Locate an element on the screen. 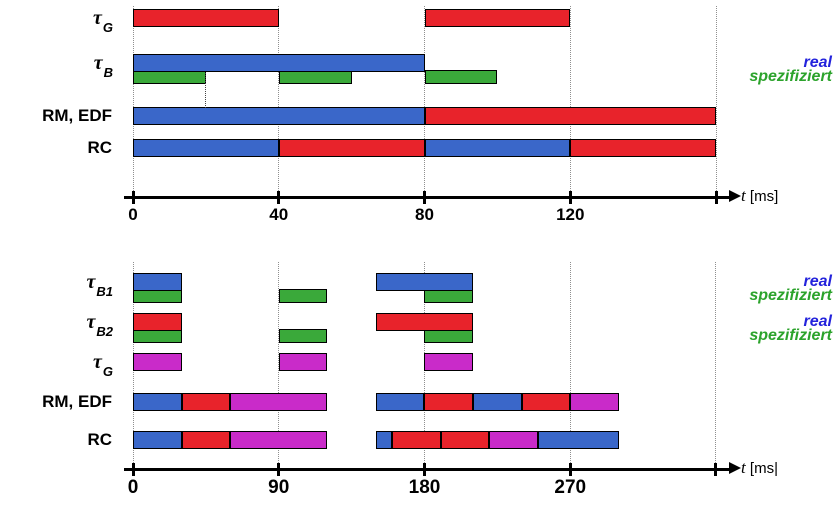  tick-label-180: 180 is located at coordinates (424, 487).